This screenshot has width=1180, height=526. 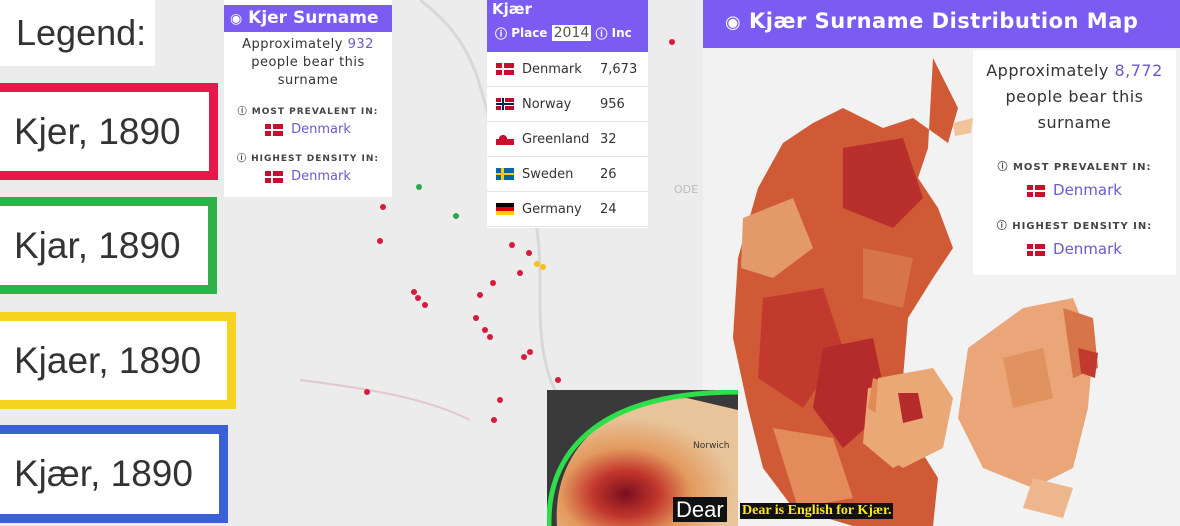 I want to click on panel-title: Kjær Surname Distribution Map, so click(x=944, y=21).